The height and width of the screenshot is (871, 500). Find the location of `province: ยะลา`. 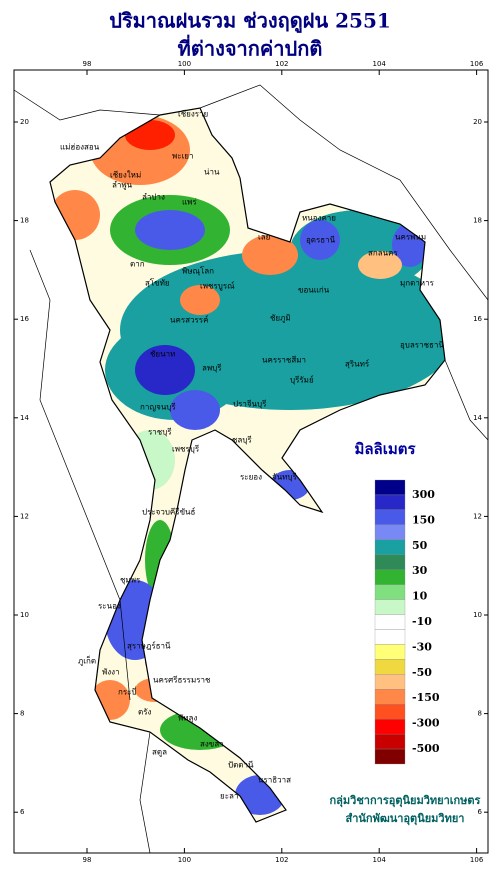

province: ยะลา is located at coordinates (229, 796).